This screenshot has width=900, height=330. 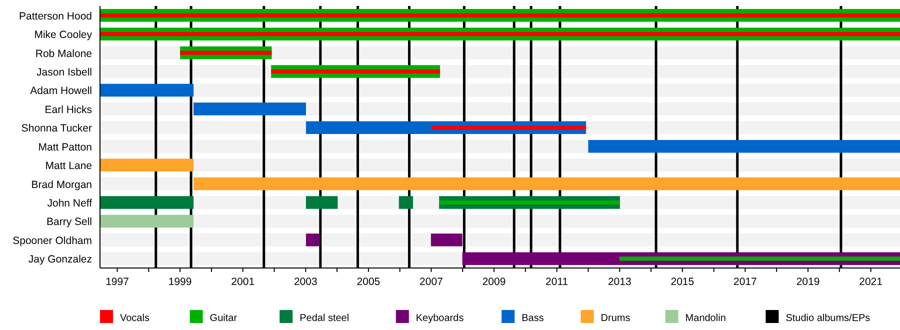 What do you see at coordinates (615, 318) in the screenshot?
I see `legend-label: Drums` at bounding box center [615, 318].